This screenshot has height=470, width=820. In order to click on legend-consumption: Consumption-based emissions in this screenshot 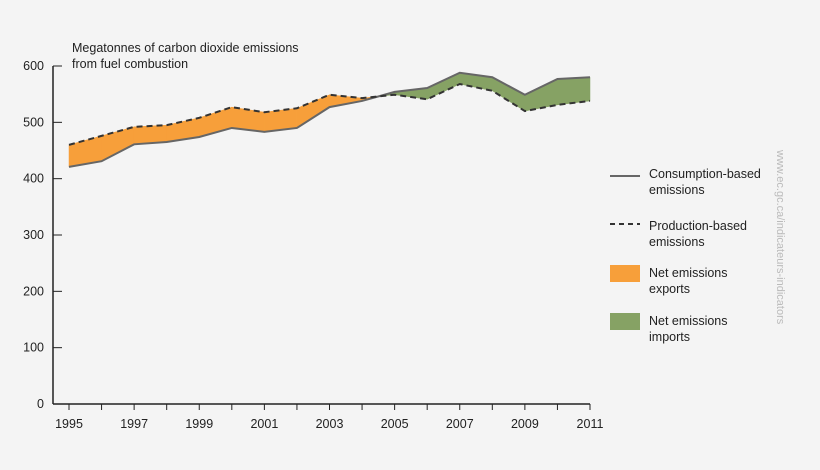, I will do `click(705, 182)`.